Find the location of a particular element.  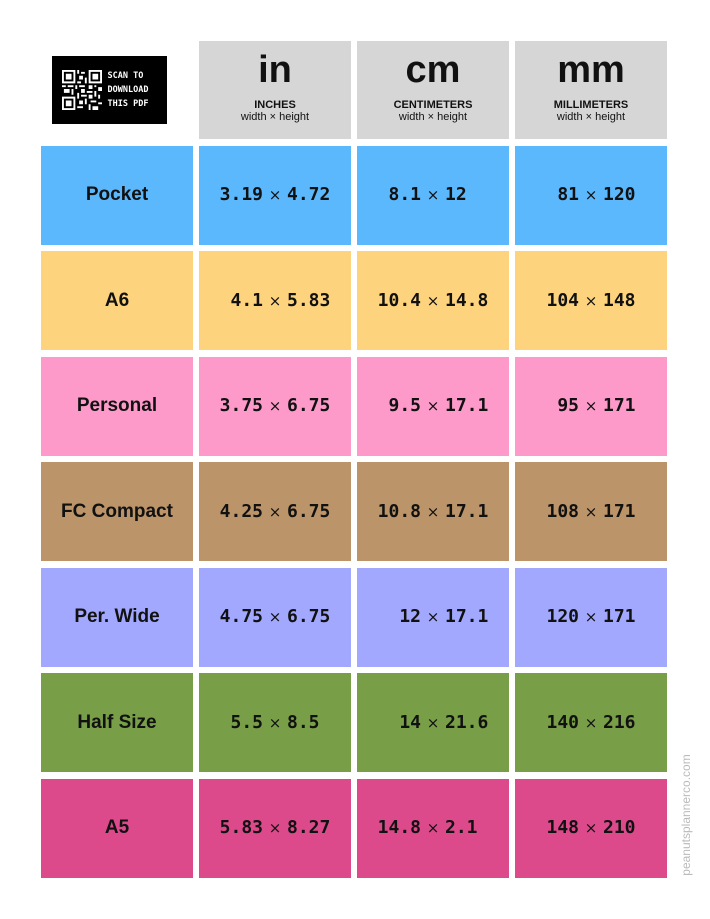

qr-caption: SCAN TO DOWNLOAD THIS PDF is located at coordinates (128, 90).